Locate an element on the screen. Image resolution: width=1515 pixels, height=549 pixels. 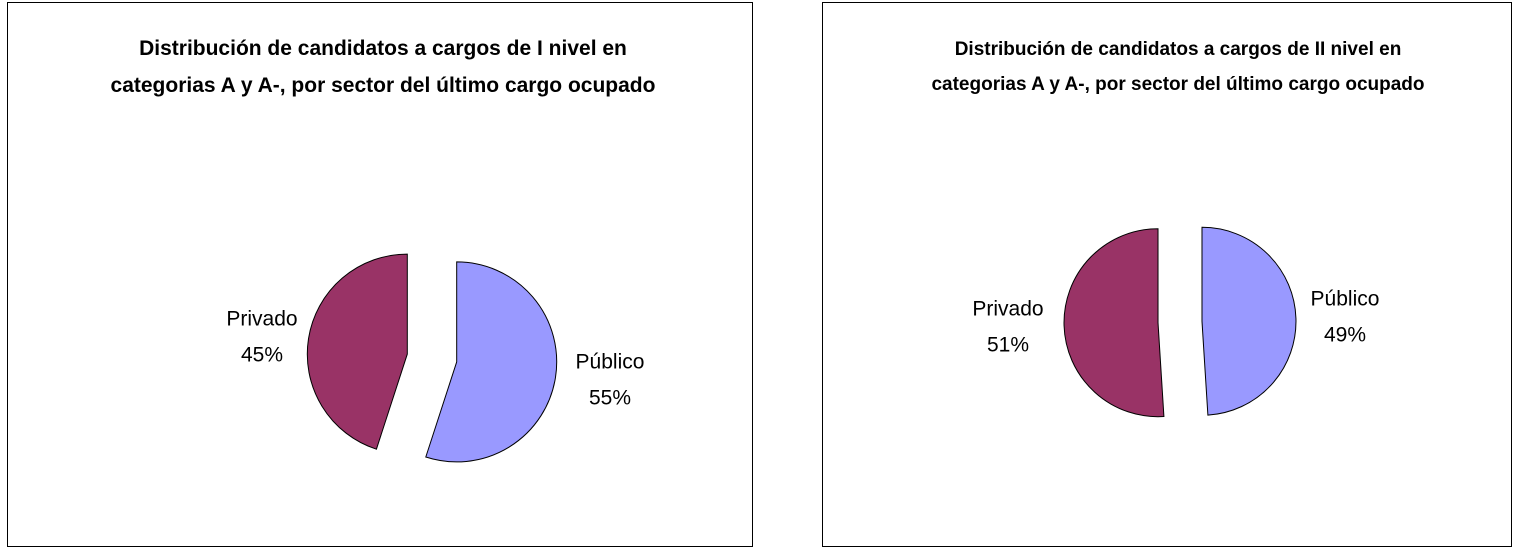
slice-value: 49% is located at coordinates (1345, 335).